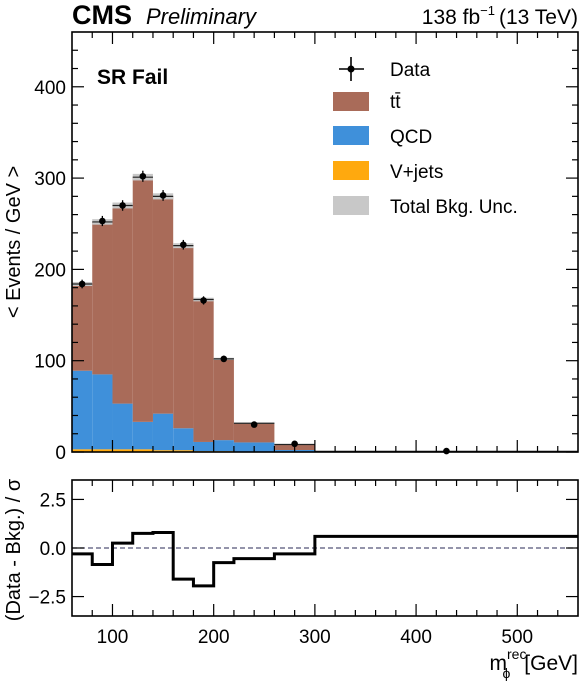  What do you see at coordinates (416, 172) in the screenshot?
I see `legend-label-vjets: V+jets` at bounding box center [416, 172].